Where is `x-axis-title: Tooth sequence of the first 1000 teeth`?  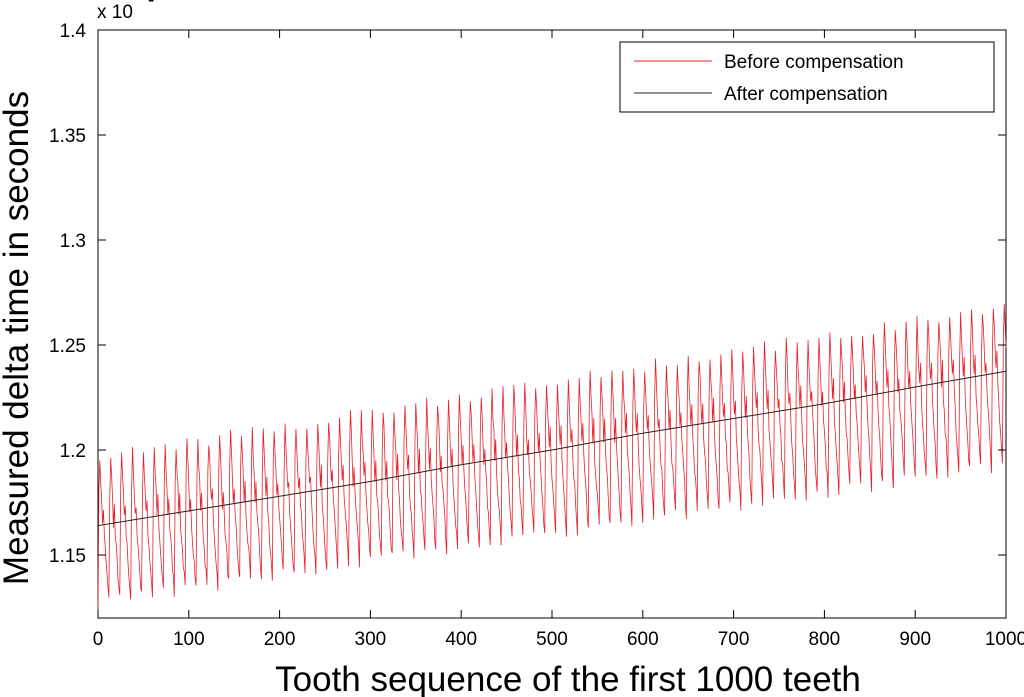
x-axis-title: Tooth sequence of the first 1000 teeth is located at coordinates (568, 678).